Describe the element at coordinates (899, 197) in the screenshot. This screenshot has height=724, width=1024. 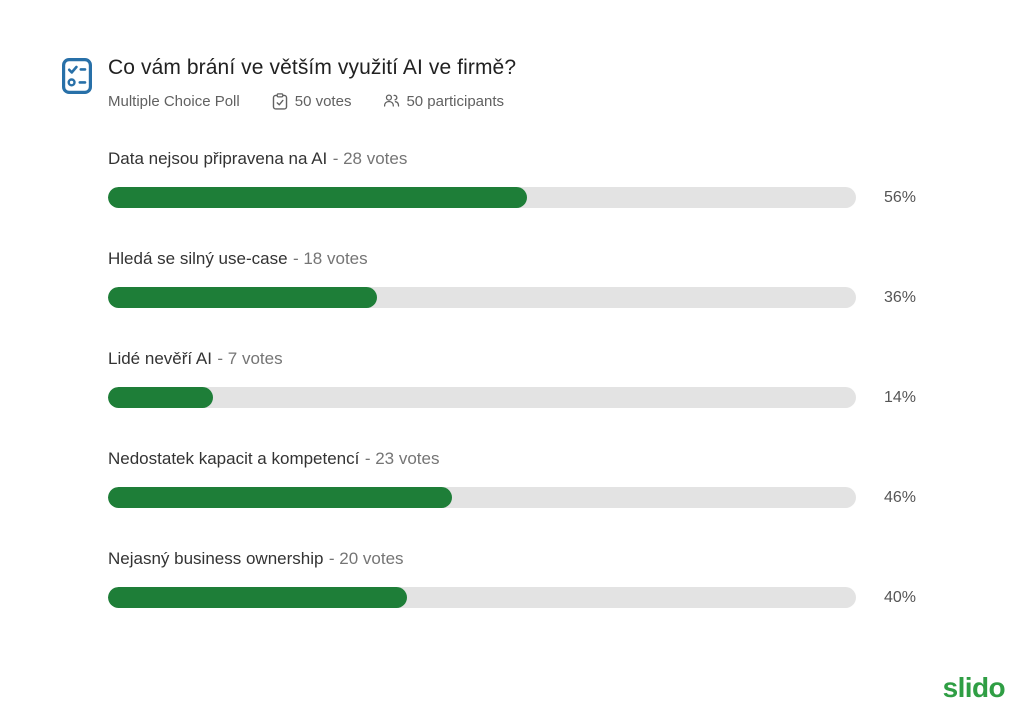
I see `option-percent: 56%` at that location.